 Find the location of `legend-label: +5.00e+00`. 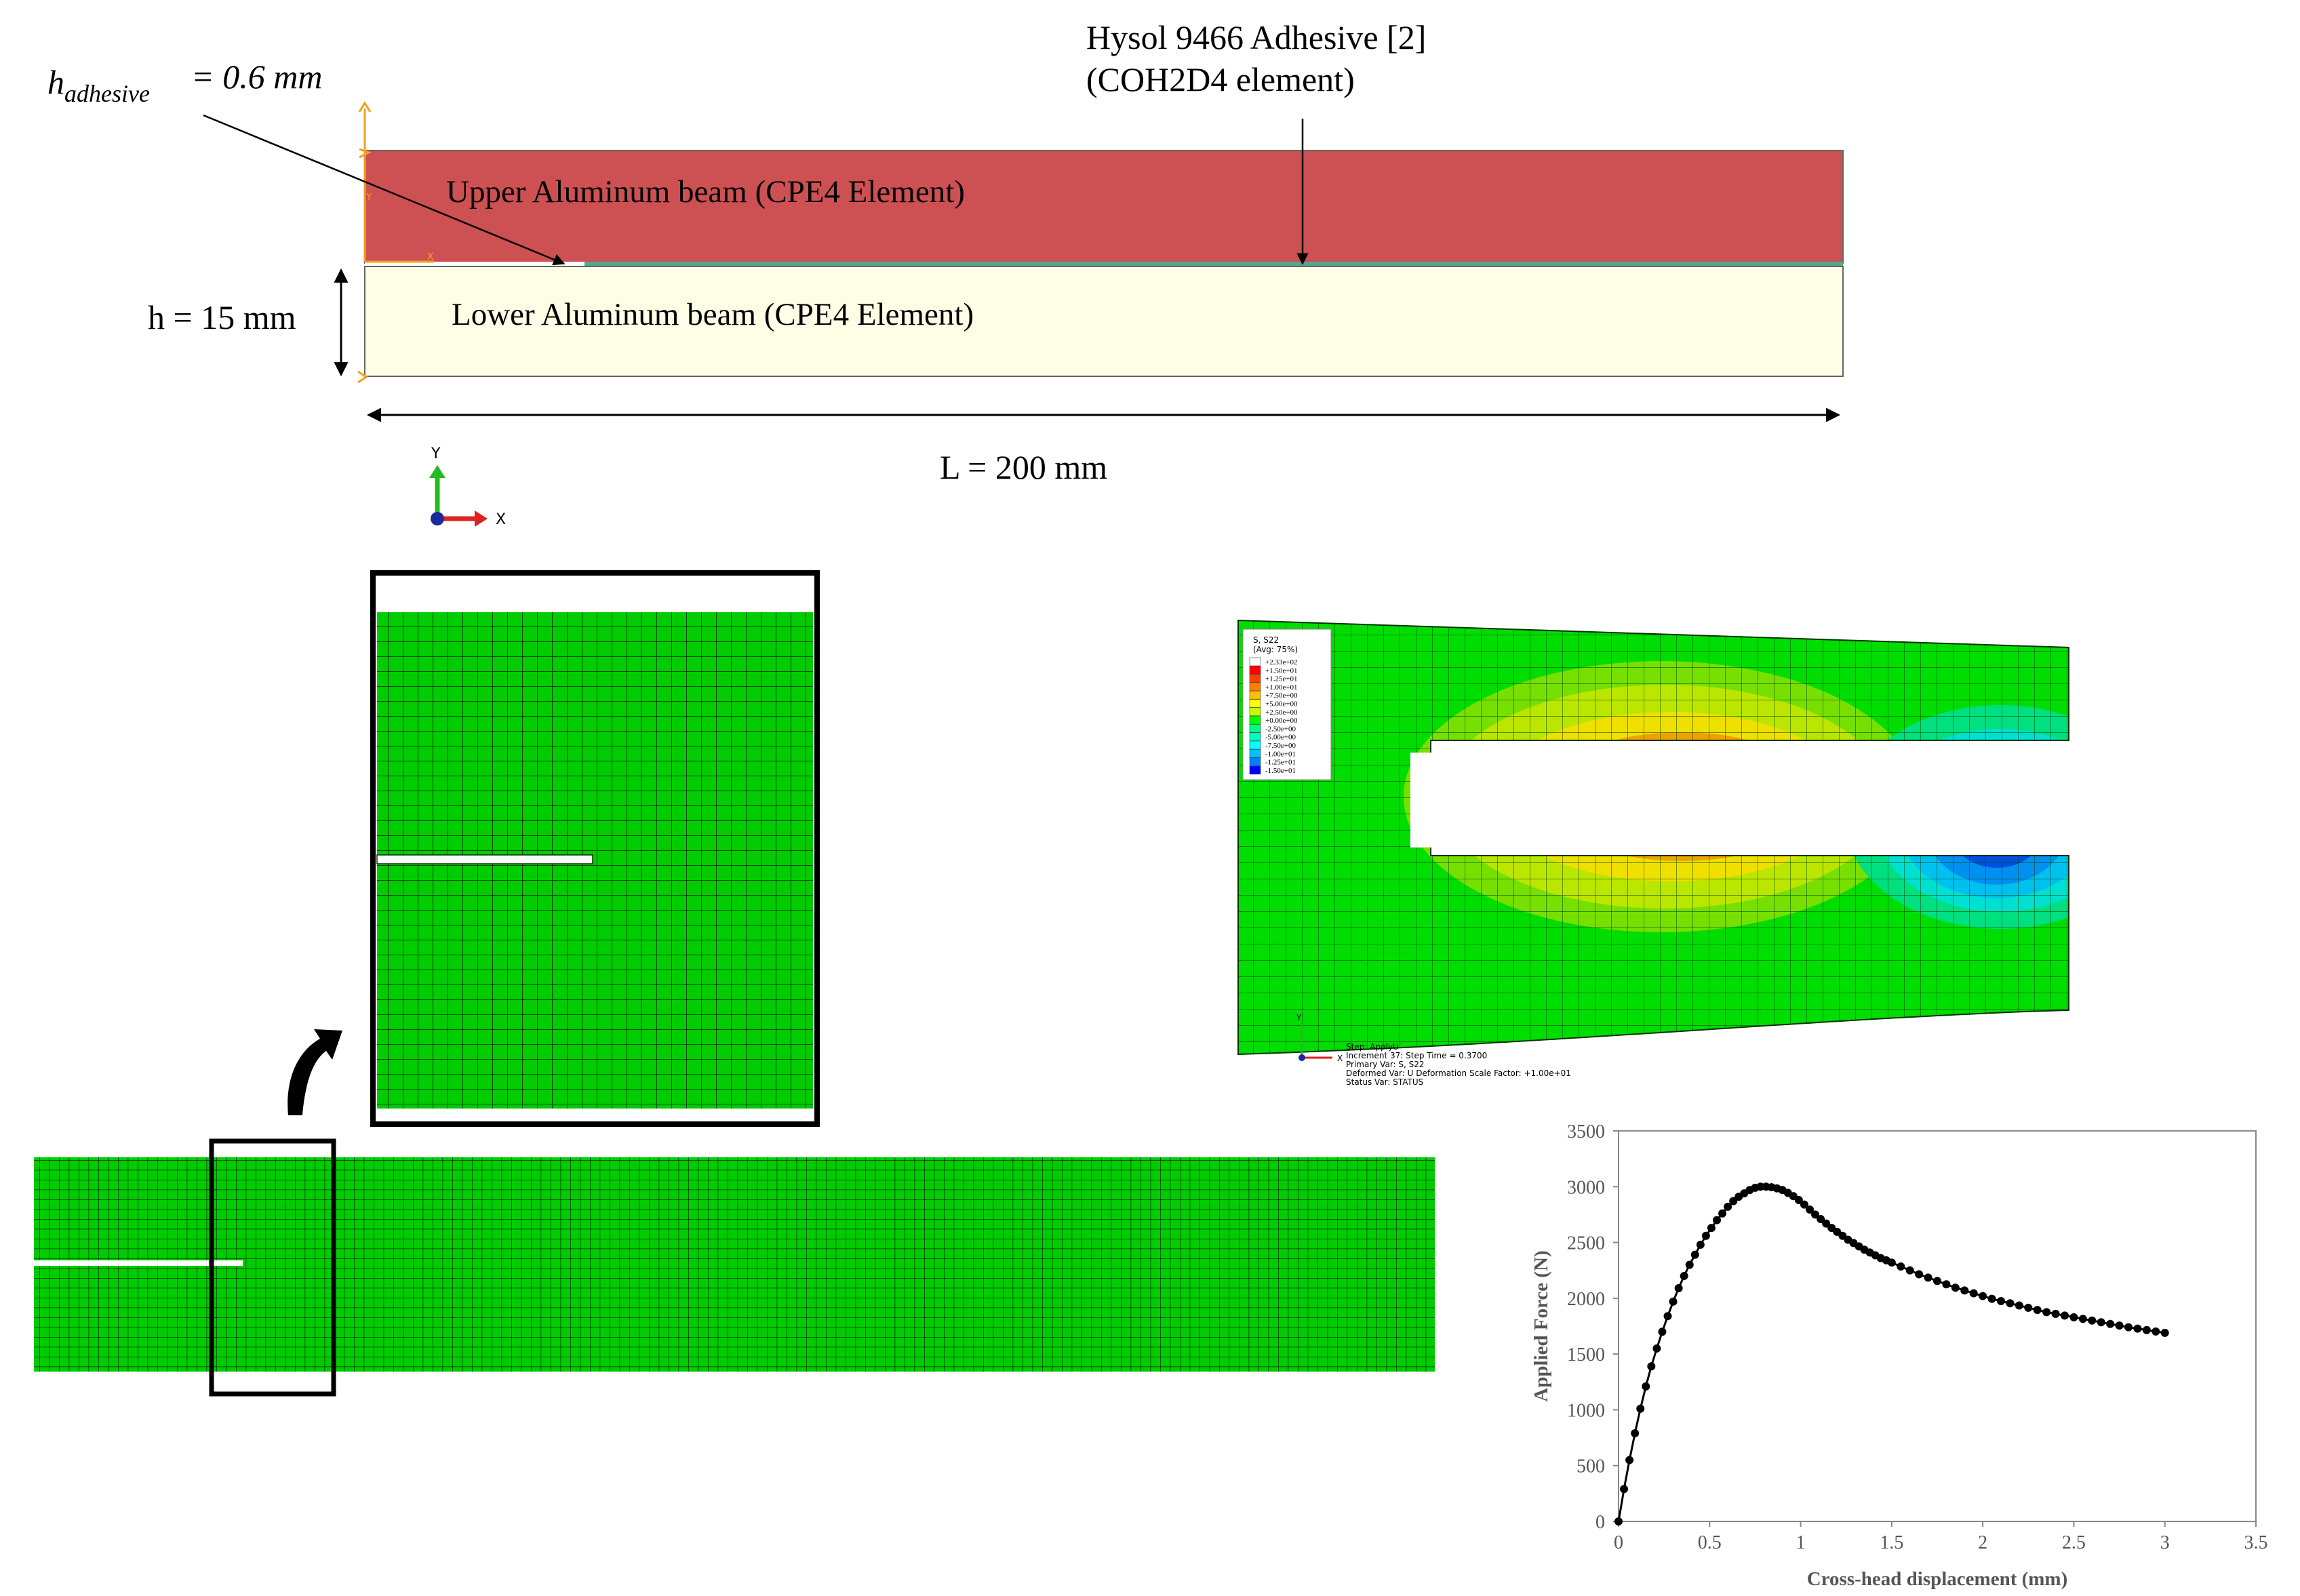

legend-label: +5.00e+00 is located at coordinates (1281, 704).